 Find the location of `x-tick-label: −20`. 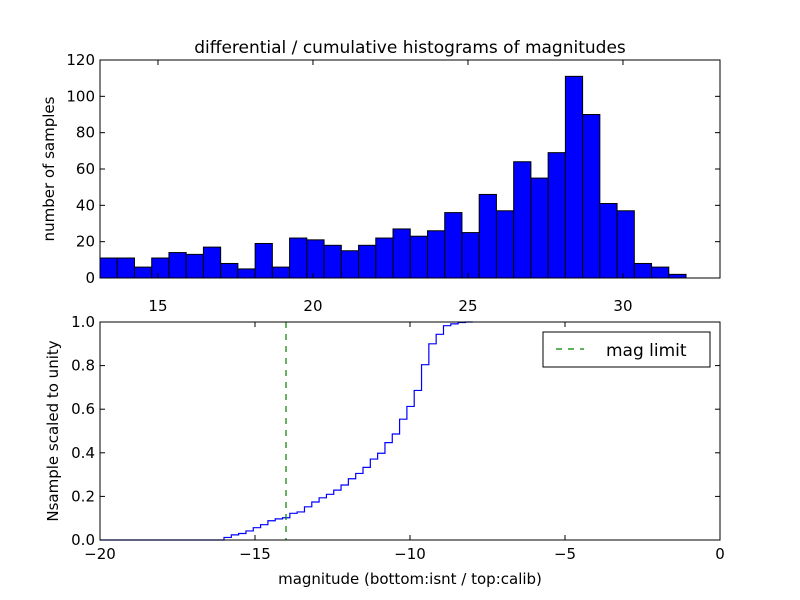

x-tick-label: −20 is located at coordinates (100, 554).